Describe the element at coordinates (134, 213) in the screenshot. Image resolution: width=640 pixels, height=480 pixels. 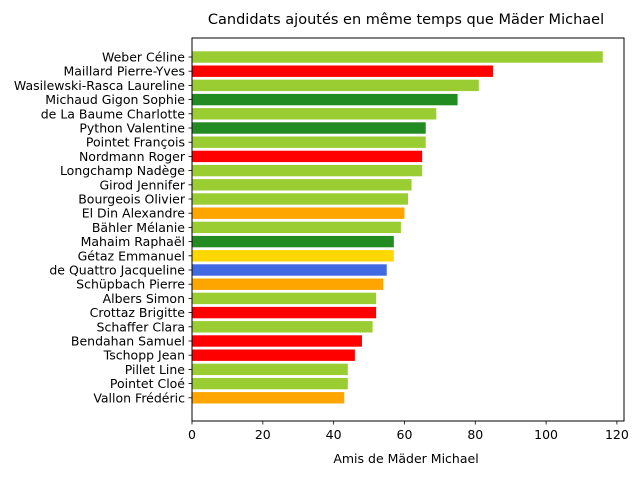
I see `y-tick-label: El Din Alexandre` at that location.